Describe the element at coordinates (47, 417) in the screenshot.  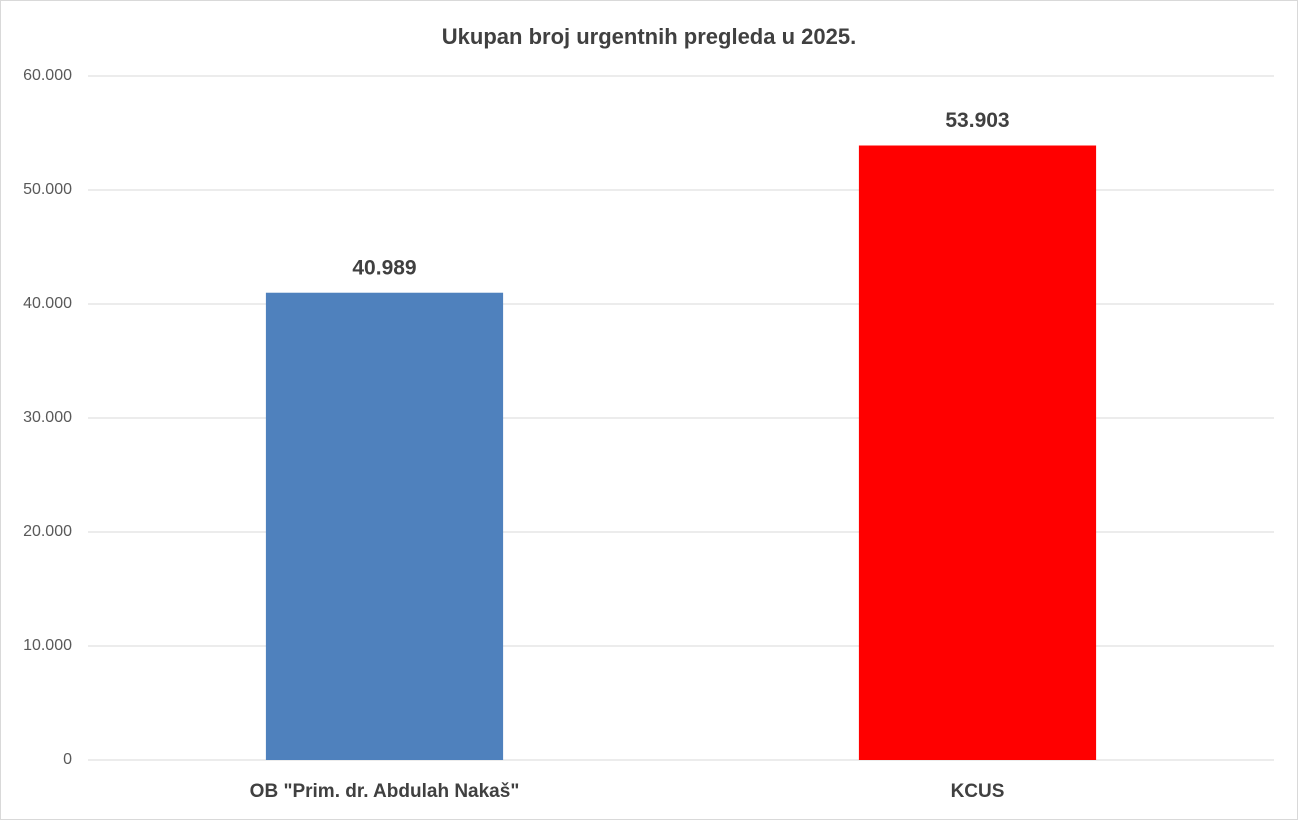
I see `y-tick-label: 30.000` at that location.